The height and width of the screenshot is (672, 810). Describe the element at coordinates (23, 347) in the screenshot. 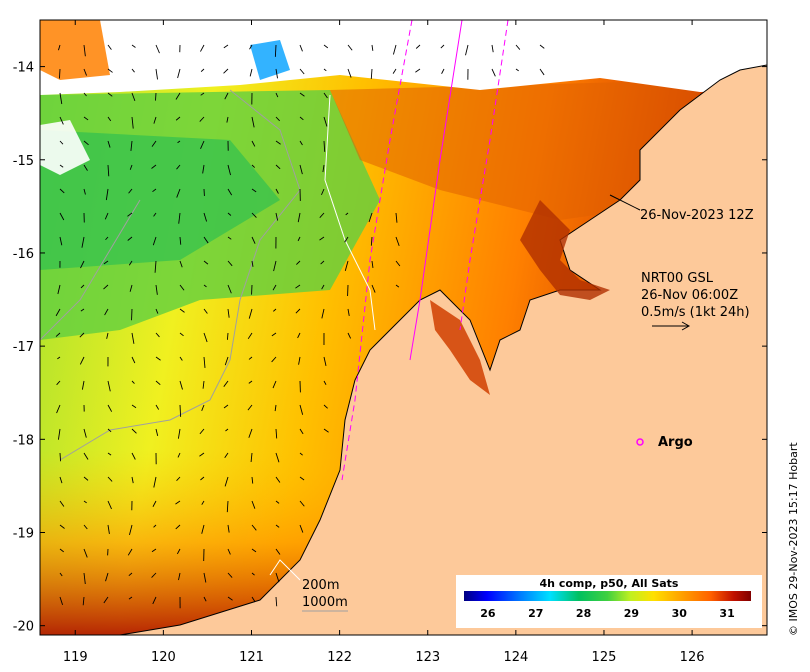

I see `lat-tick-label: -17` at that location.